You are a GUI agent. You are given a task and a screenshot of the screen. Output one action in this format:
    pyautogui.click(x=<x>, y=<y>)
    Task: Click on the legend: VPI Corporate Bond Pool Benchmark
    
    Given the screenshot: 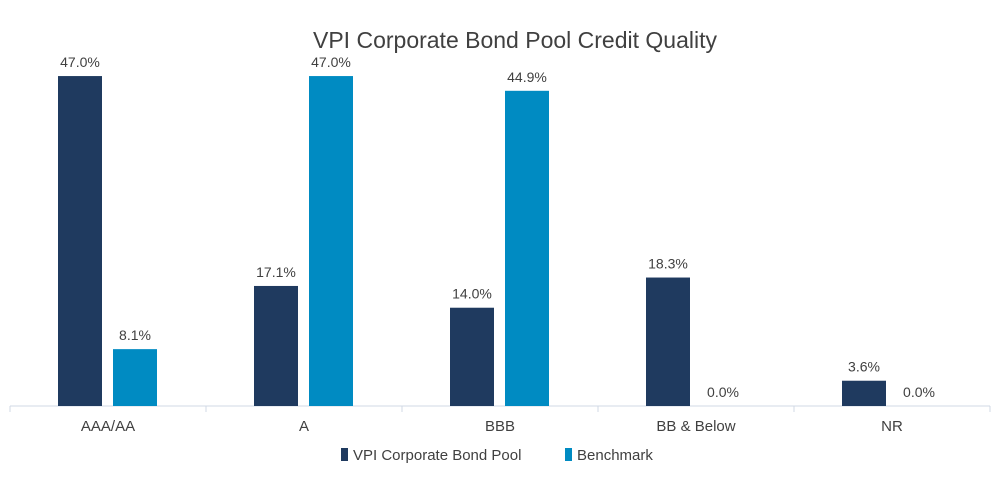 What is the action you would take?
    pyautogui.click(x=497, y=455)
    